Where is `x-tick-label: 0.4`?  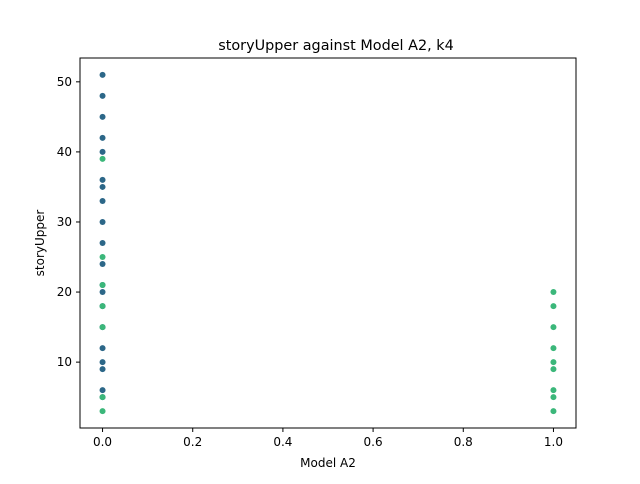 x-tick-label: 0.4 is located at coordinates (282, 442).